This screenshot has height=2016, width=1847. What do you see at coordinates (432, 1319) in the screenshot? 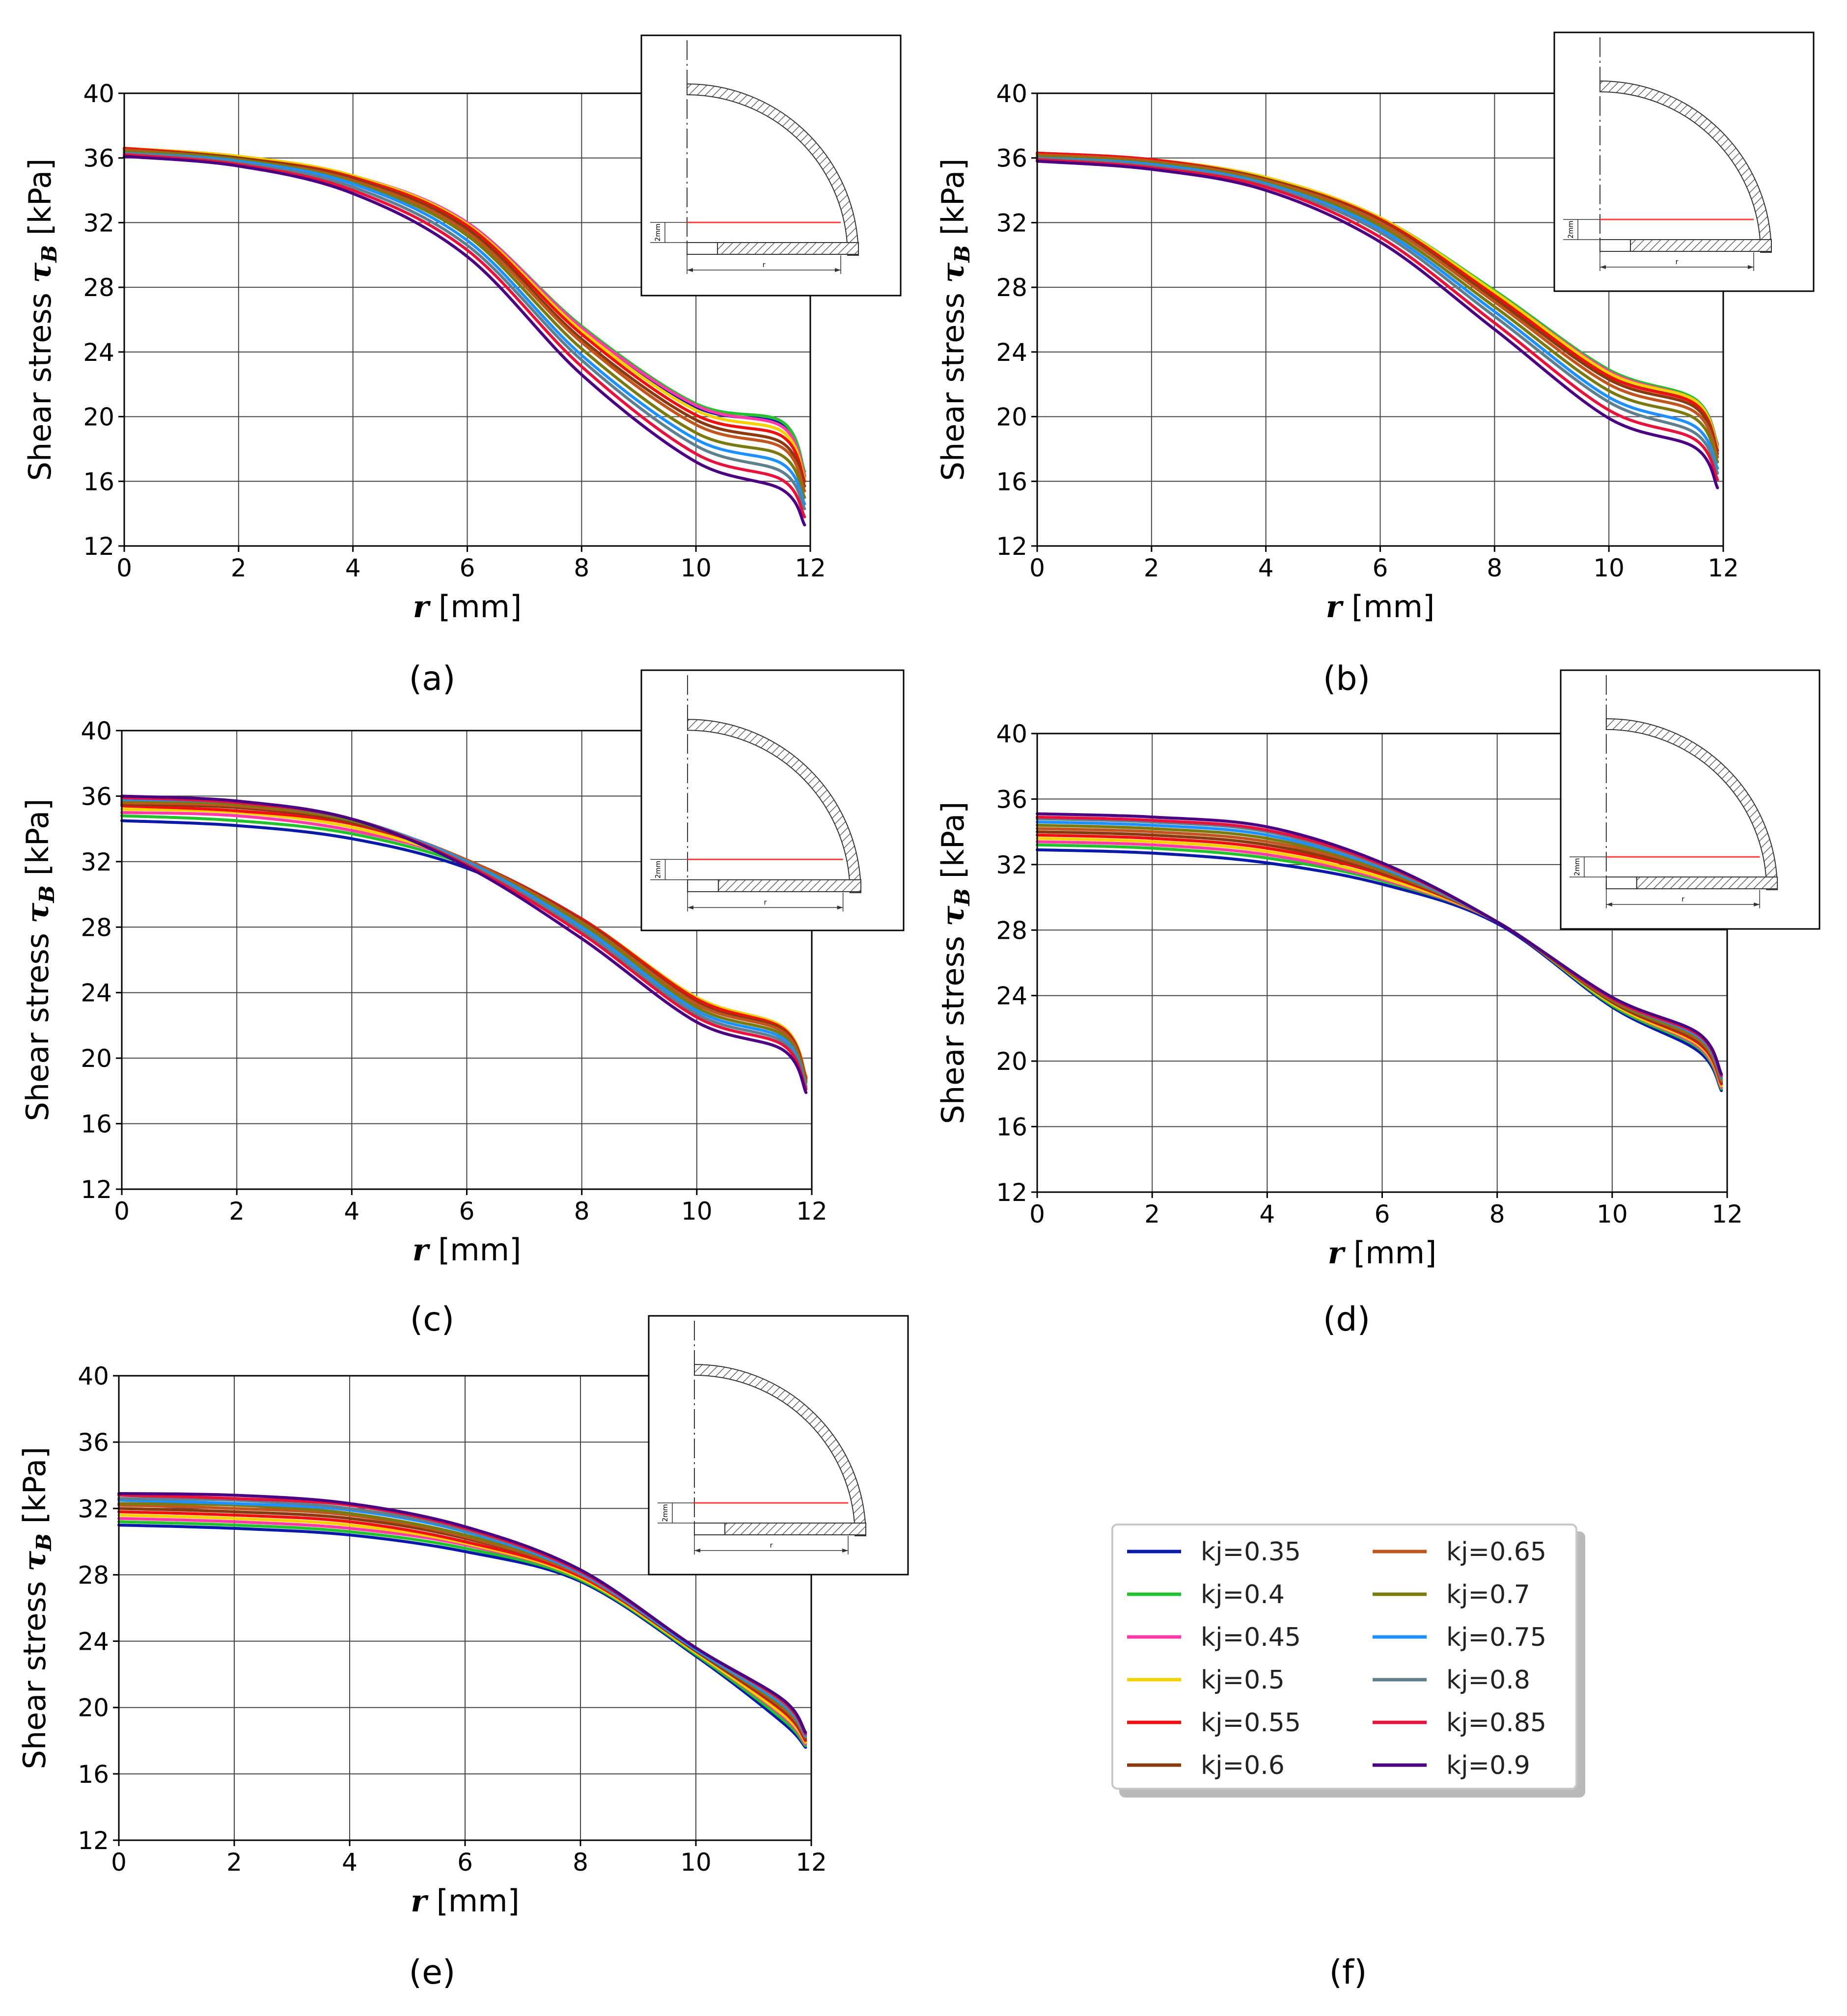
I see `panel-label-c: (c)` at bounding box center [432, 1319].